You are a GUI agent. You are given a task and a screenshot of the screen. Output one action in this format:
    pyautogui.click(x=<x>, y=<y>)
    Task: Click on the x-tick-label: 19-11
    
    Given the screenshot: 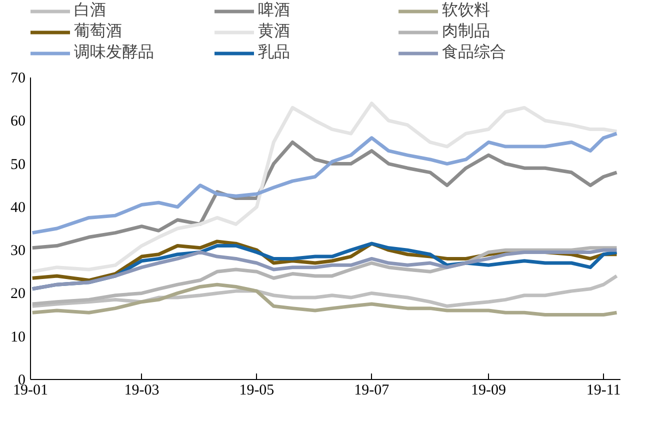 What is the action you would take?
    pyautogui.click(x=603, y=390)
    